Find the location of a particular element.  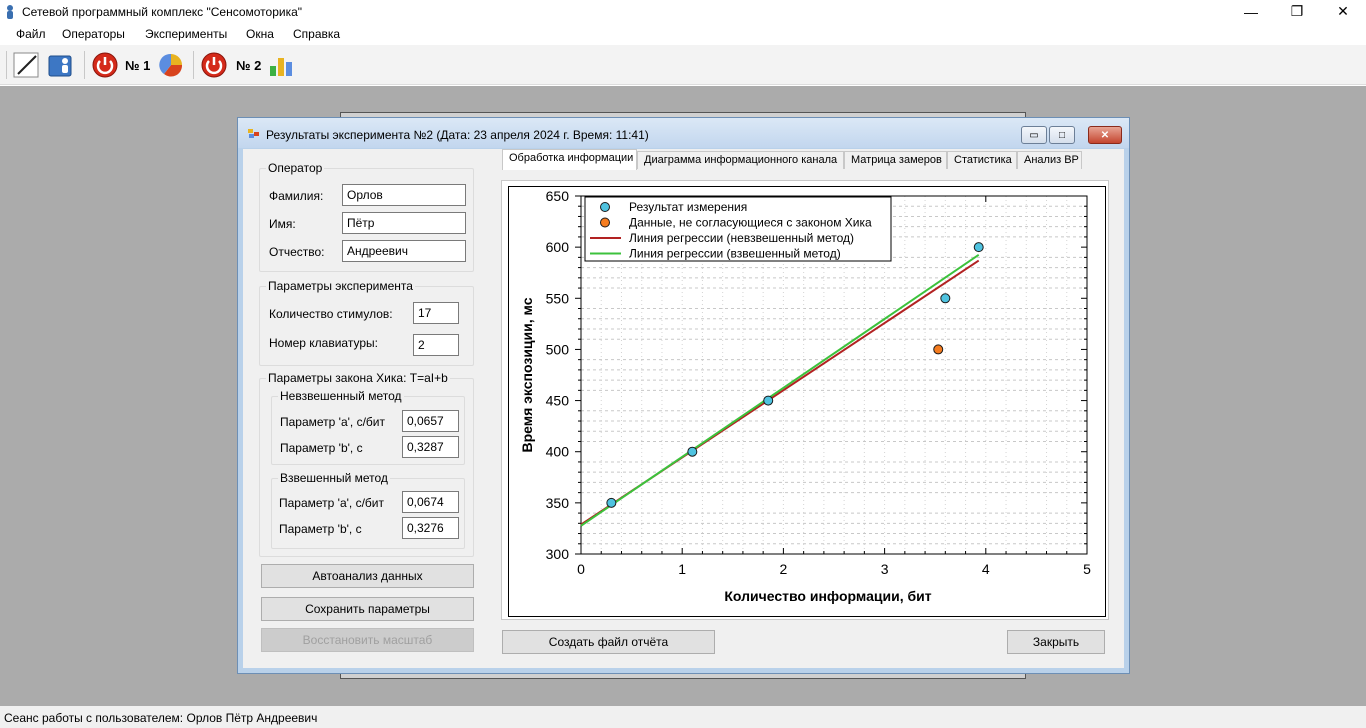

tab-statistics: Статистика is located at coordinates (982, 160).